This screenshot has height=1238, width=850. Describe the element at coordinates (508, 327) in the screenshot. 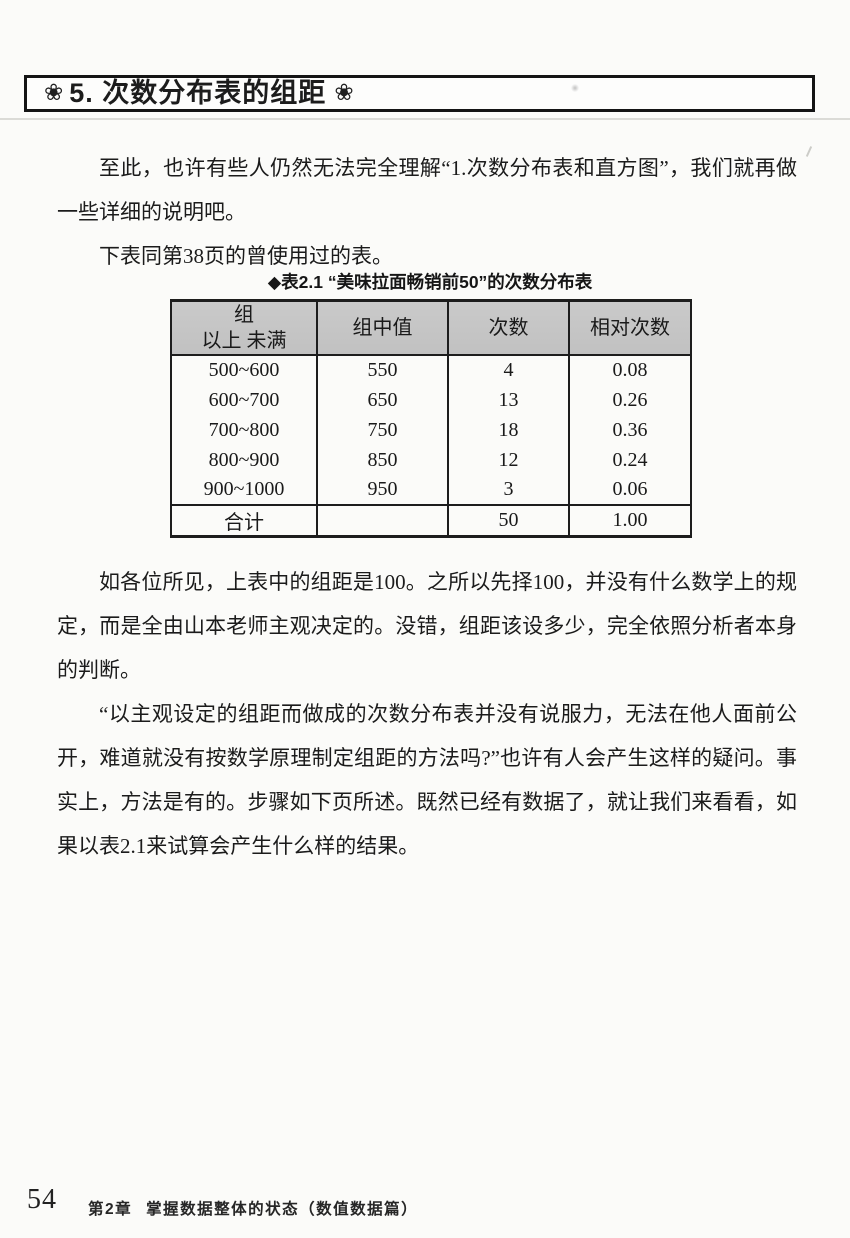

I see `column-header-frequency: 次数` at that location.